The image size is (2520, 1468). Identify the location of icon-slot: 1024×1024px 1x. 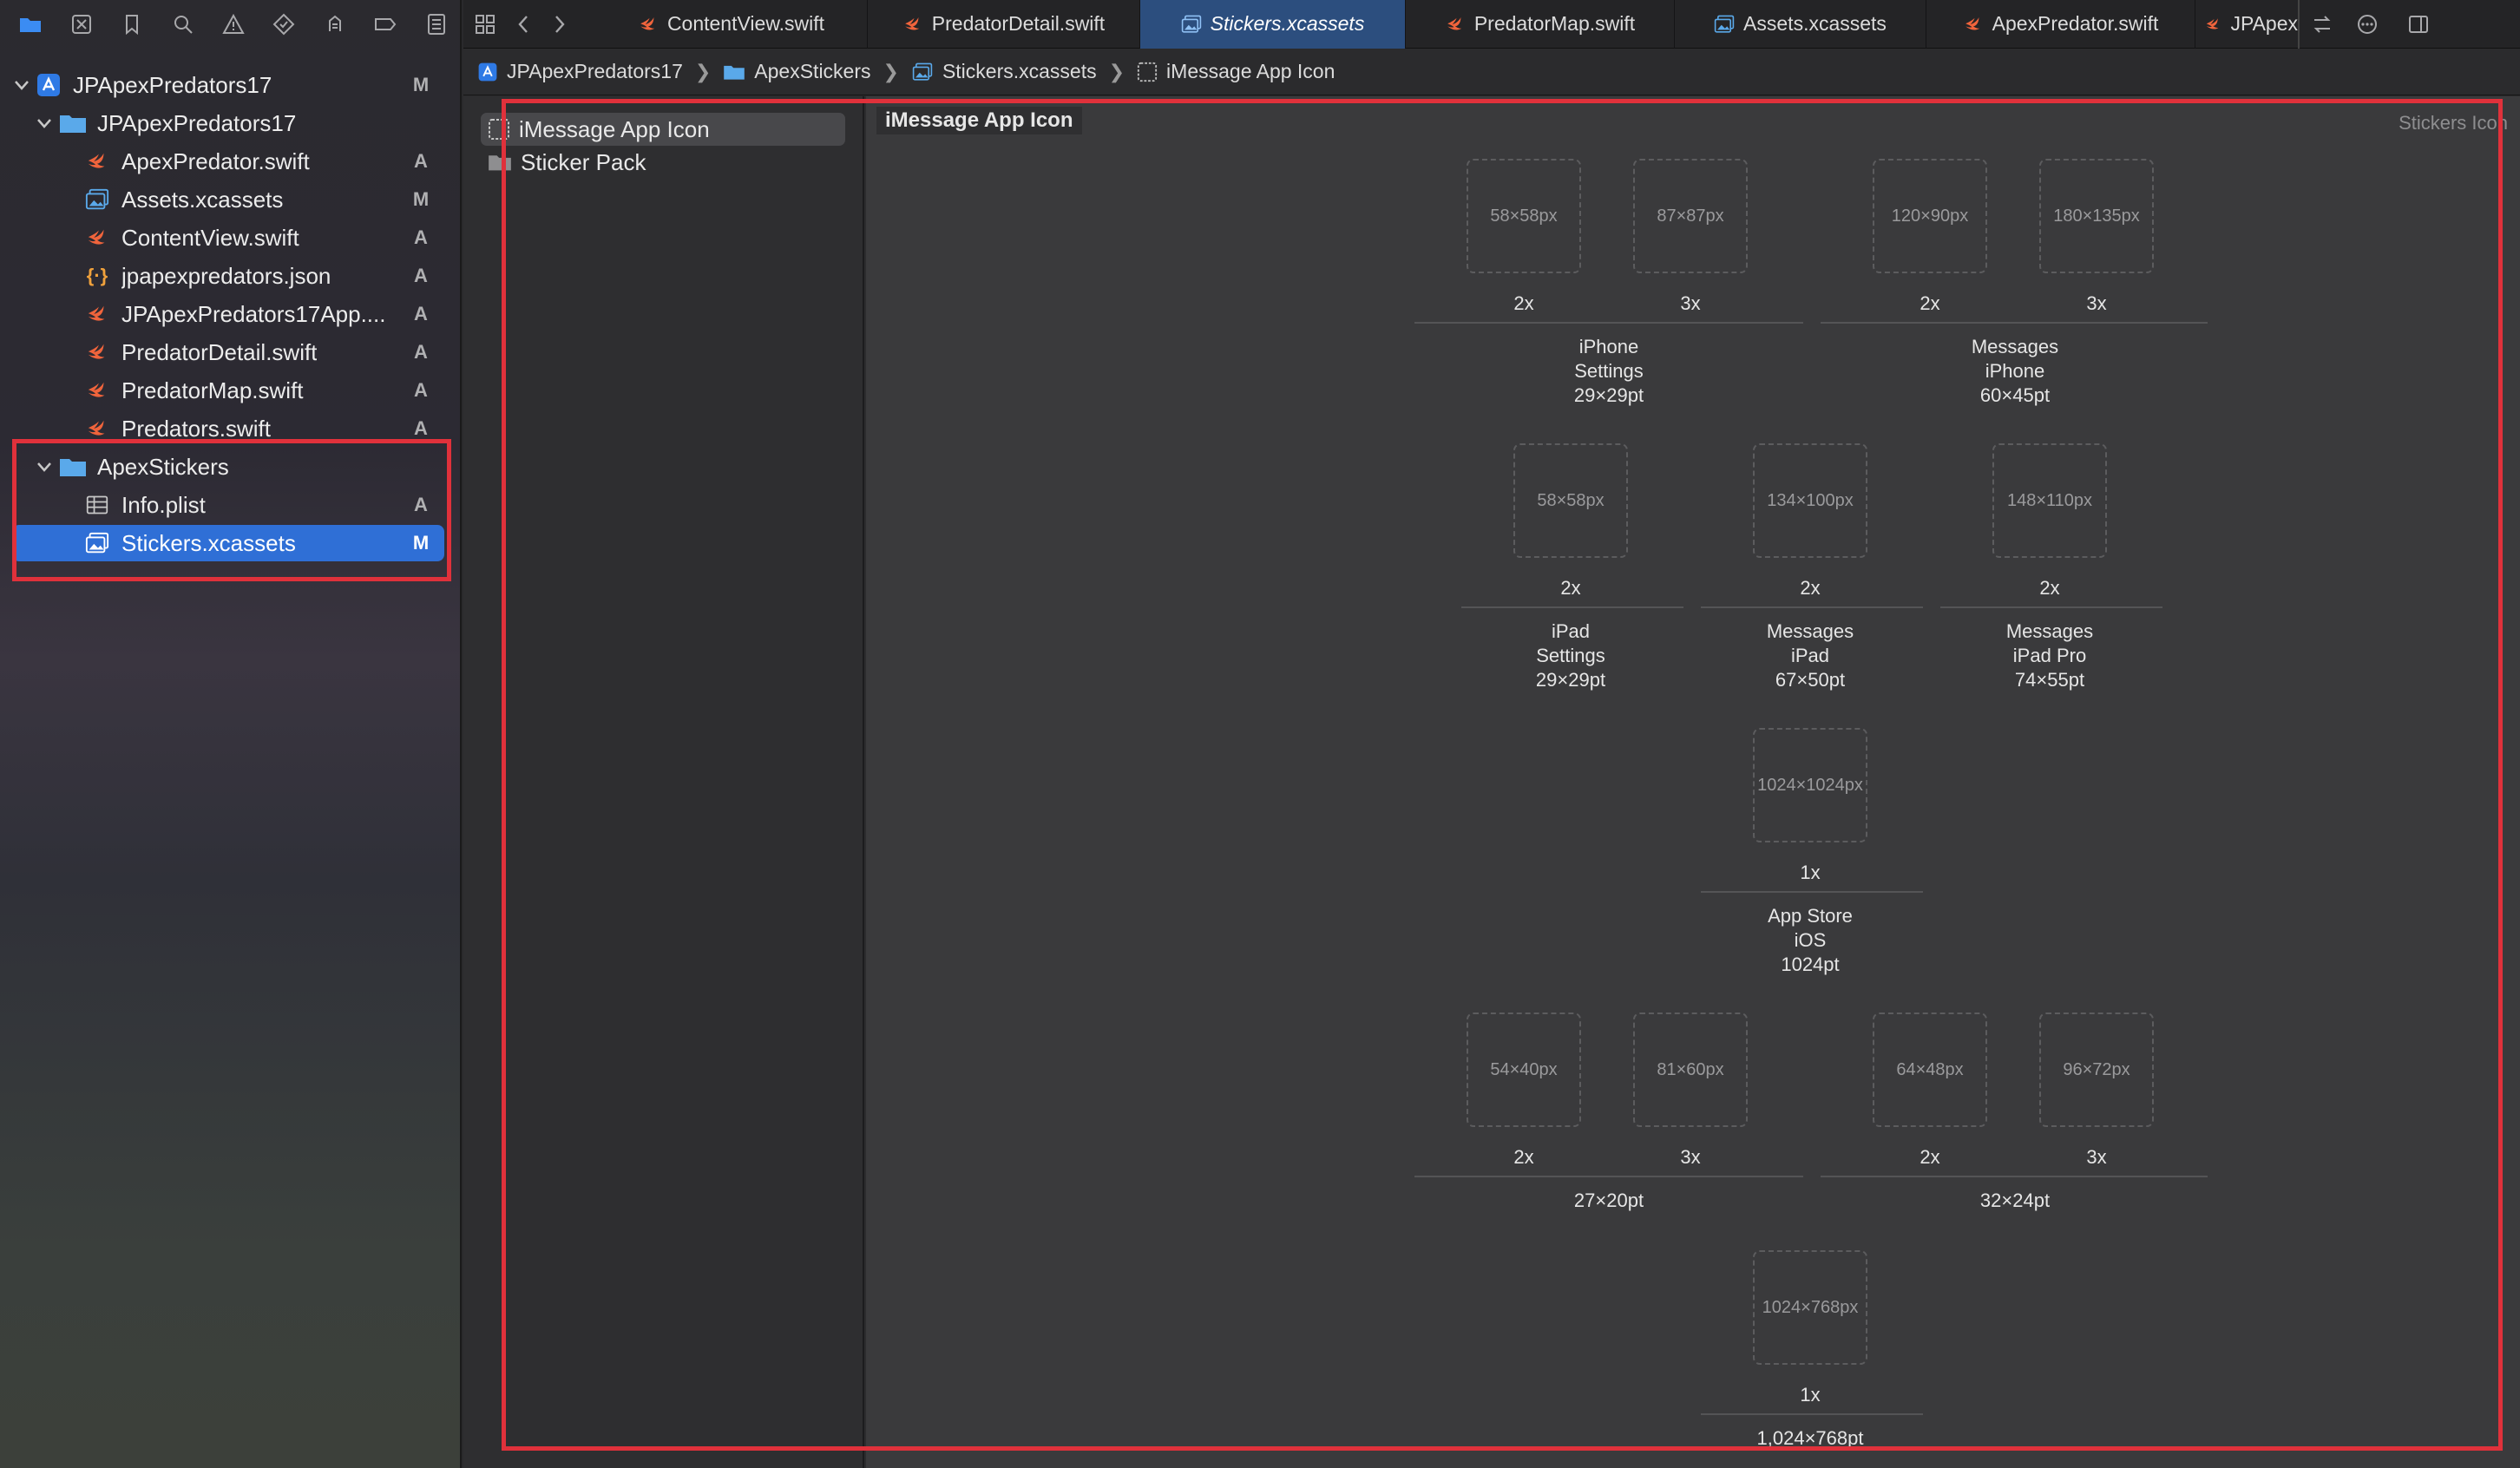
(1810, 806).